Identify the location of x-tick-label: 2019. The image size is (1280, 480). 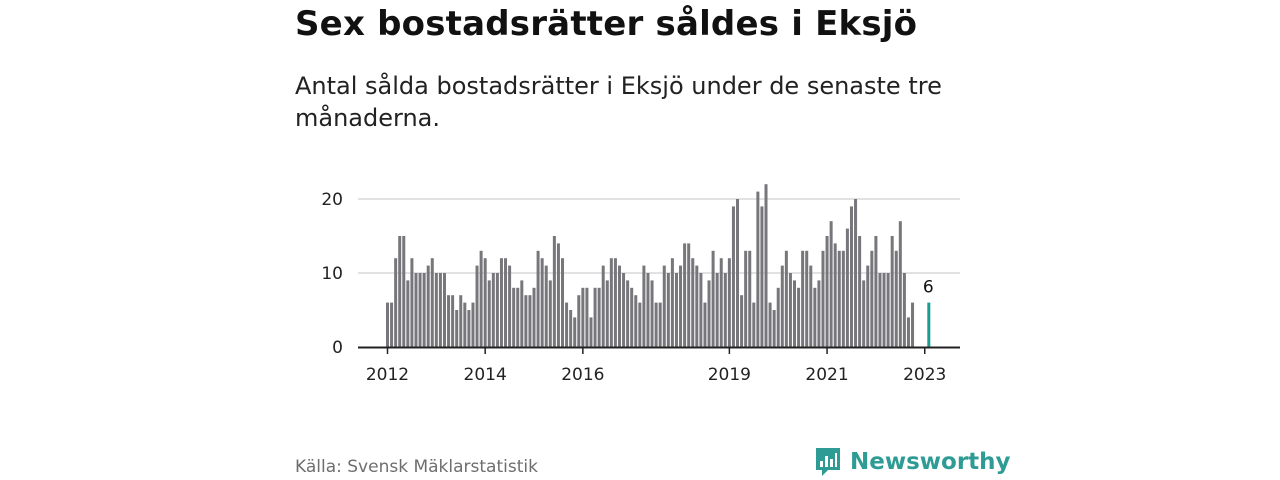
(729, 375).